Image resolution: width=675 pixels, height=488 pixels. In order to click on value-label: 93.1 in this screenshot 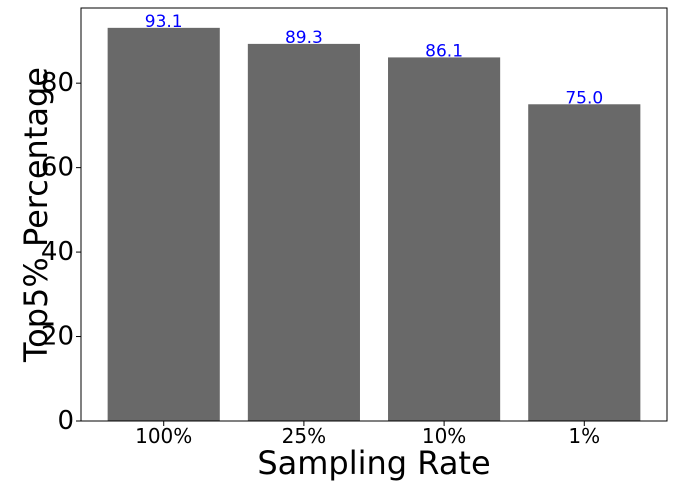, I will do `click(164, 22)`.